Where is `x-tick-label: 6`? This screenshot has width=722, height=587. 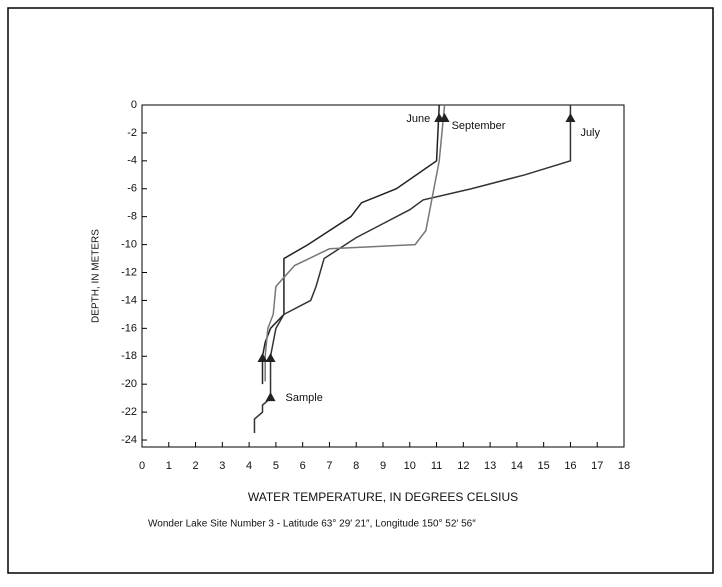 x-tick-label: 6 is located at coordinates (303, 466).